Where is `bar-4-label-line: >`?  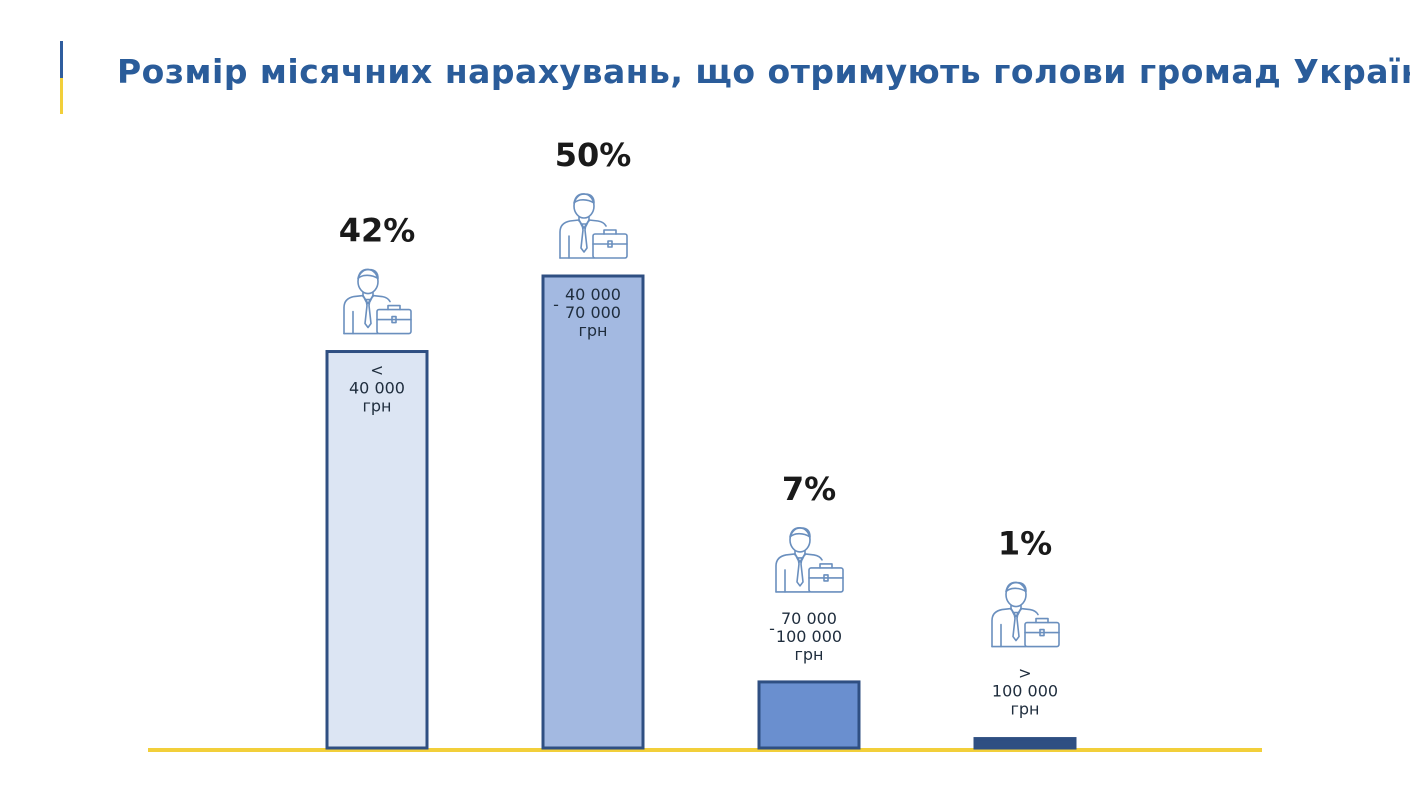 bar-4-label-line: > is located at coordinates (1024, 673).